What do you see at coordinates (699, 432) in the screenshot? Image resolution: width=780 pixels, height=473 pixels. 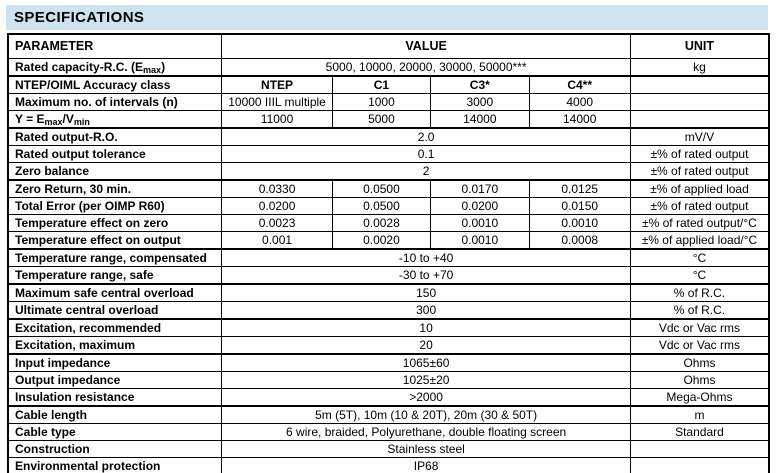 I see `unit-cell: Standard` at bounding box center [699, 432].